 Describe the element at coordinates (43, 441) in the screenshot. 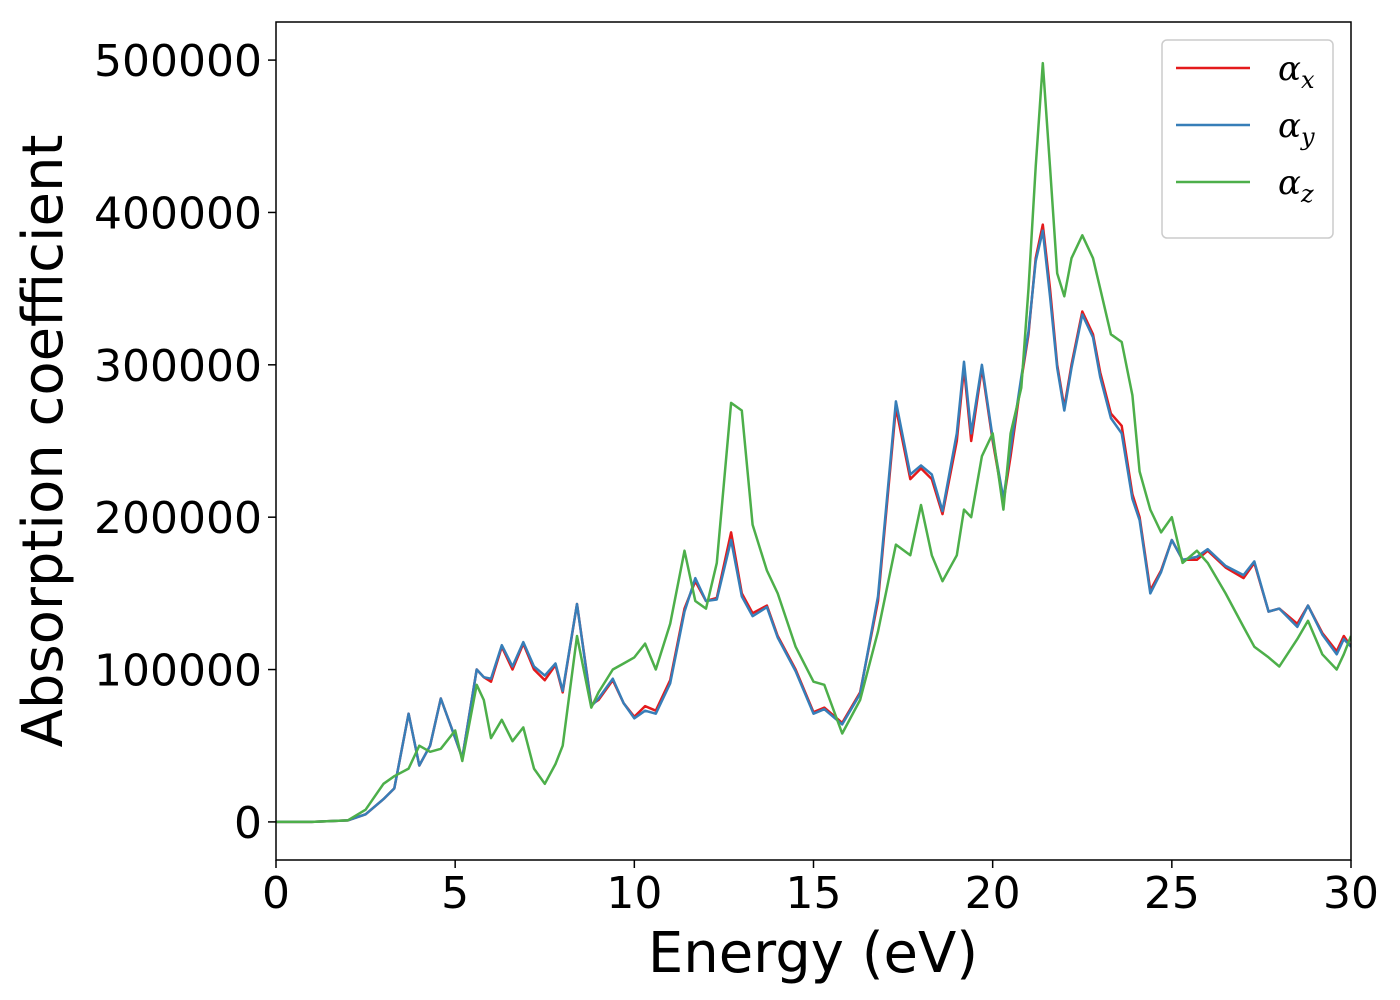

I see `y-axis-label: Absorption coefficient` at that location.